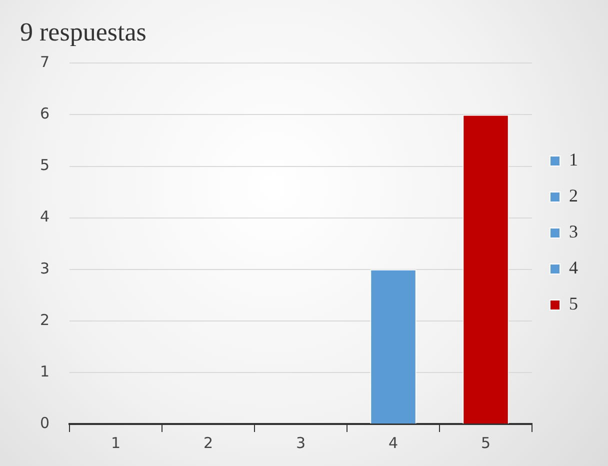  Describe the element at coordinates (485, 443) in the screenshot. I see `x-tick-label: 5` at that location.